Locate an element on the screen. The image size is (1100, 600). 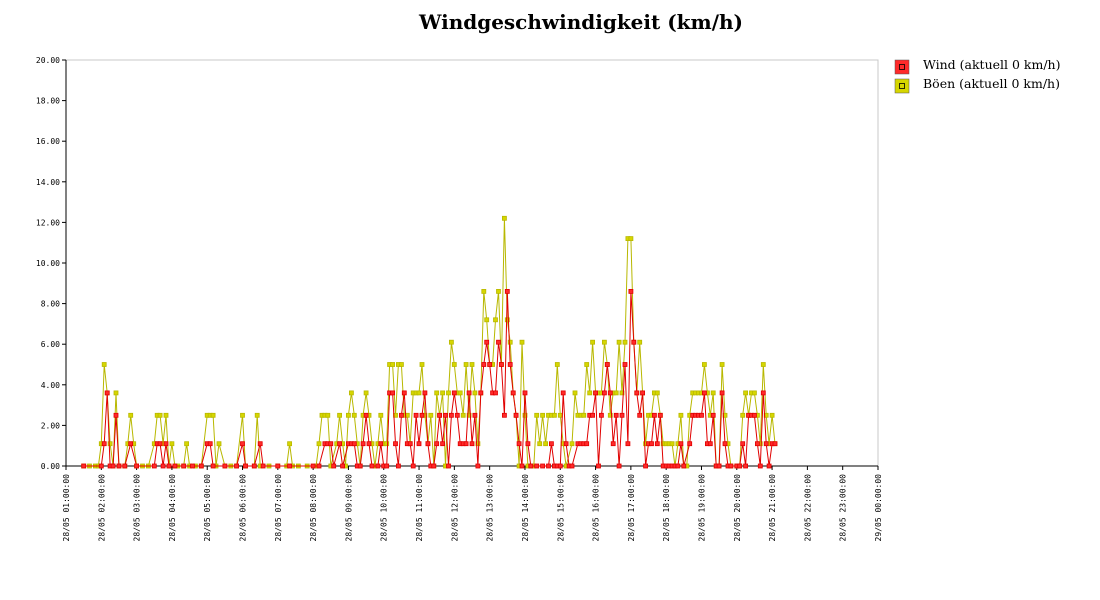
y-tick-label: 0.00 is located at coordinates (50, 466).